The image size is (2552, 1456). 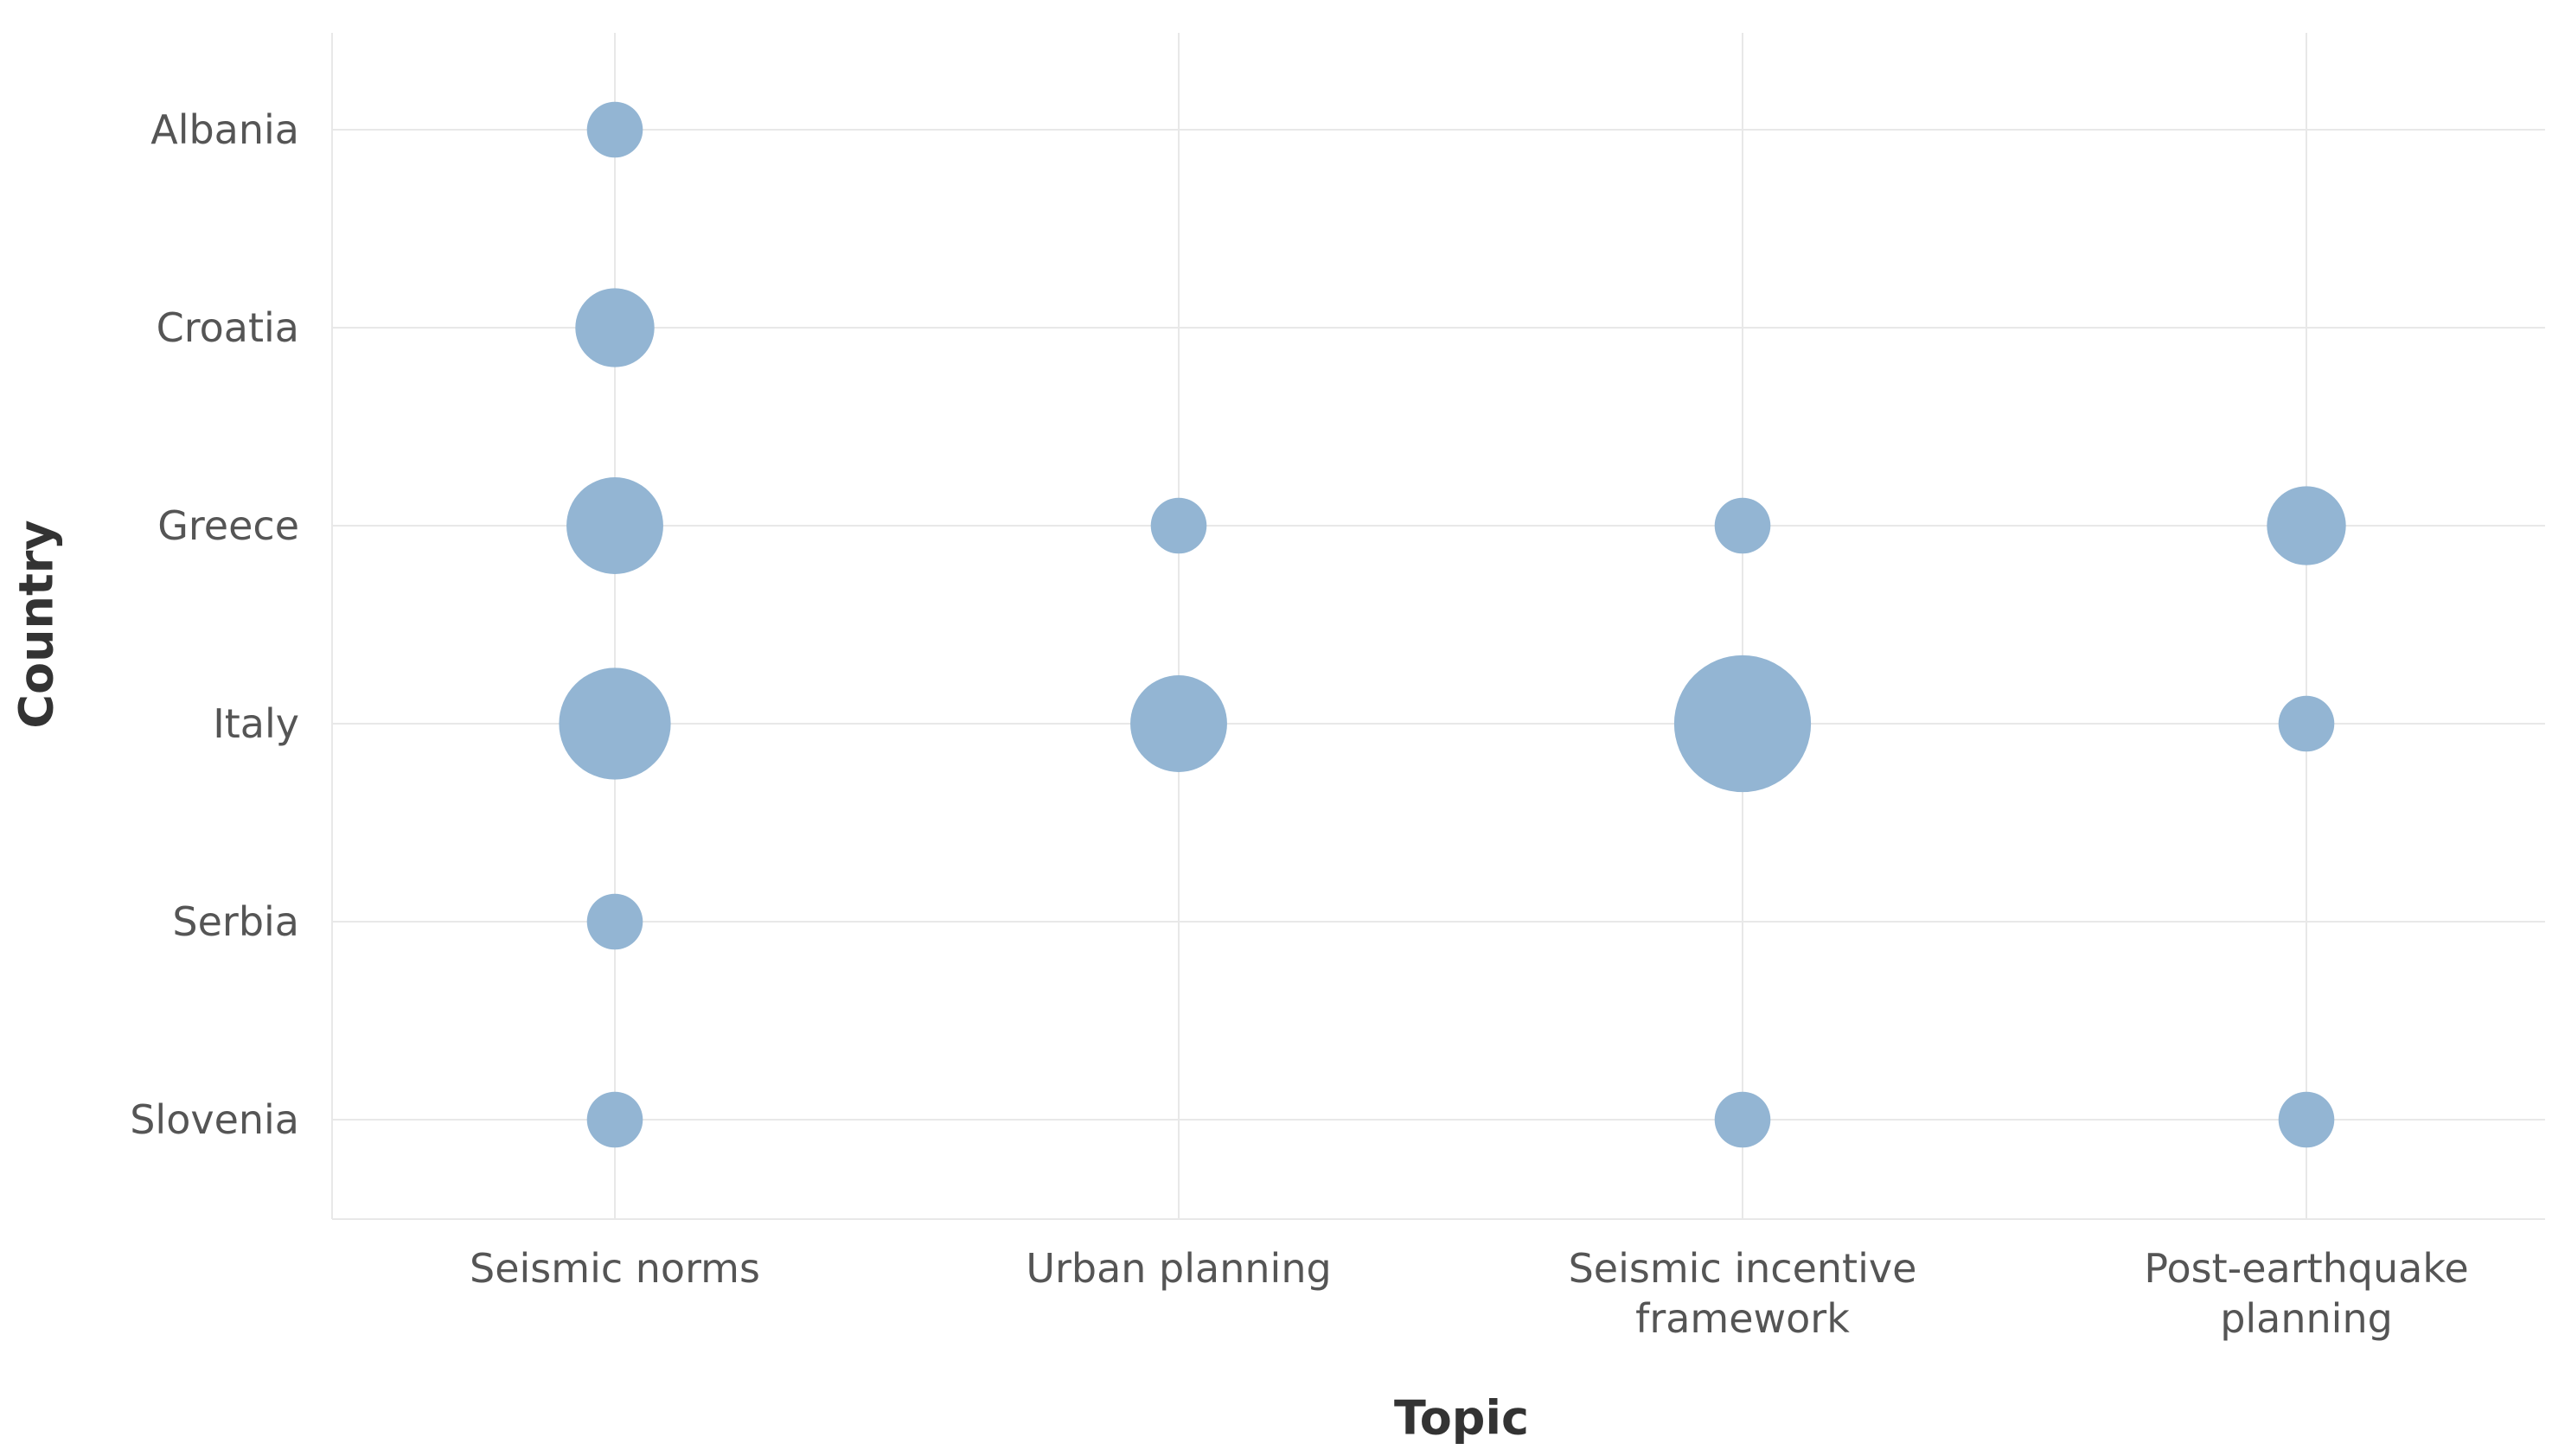 I want to click on x-tick-label: Seismic incentive framework, so click(x=1742, y=1293).